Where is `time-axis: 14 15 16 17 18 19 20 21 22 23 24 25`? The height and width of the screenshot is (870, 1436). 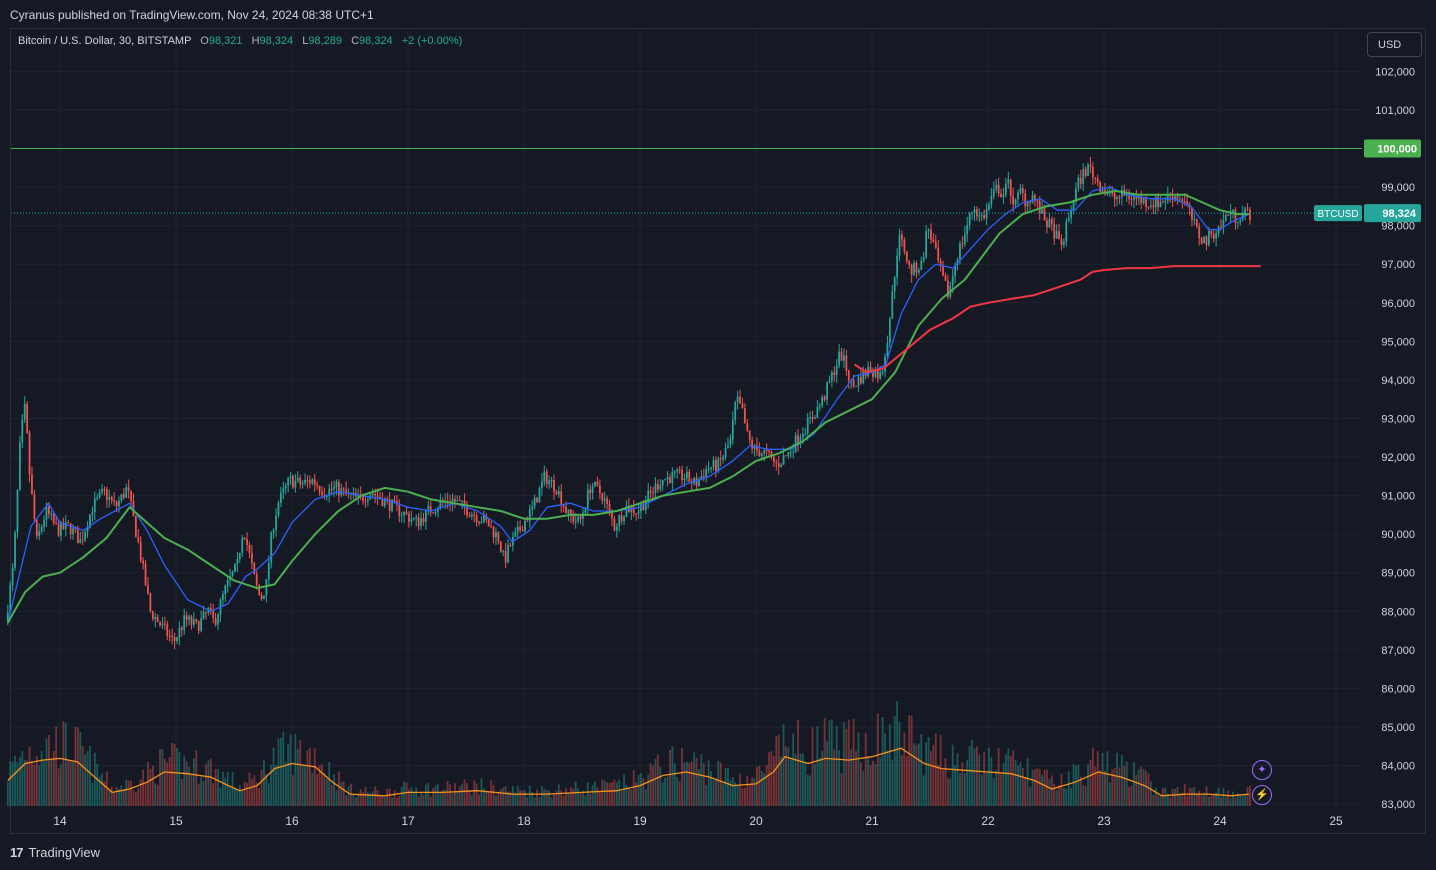 time-axis: 14 15 16 17 18 19 20 21 22 23 24 25 is located at coordinates (698, 821).